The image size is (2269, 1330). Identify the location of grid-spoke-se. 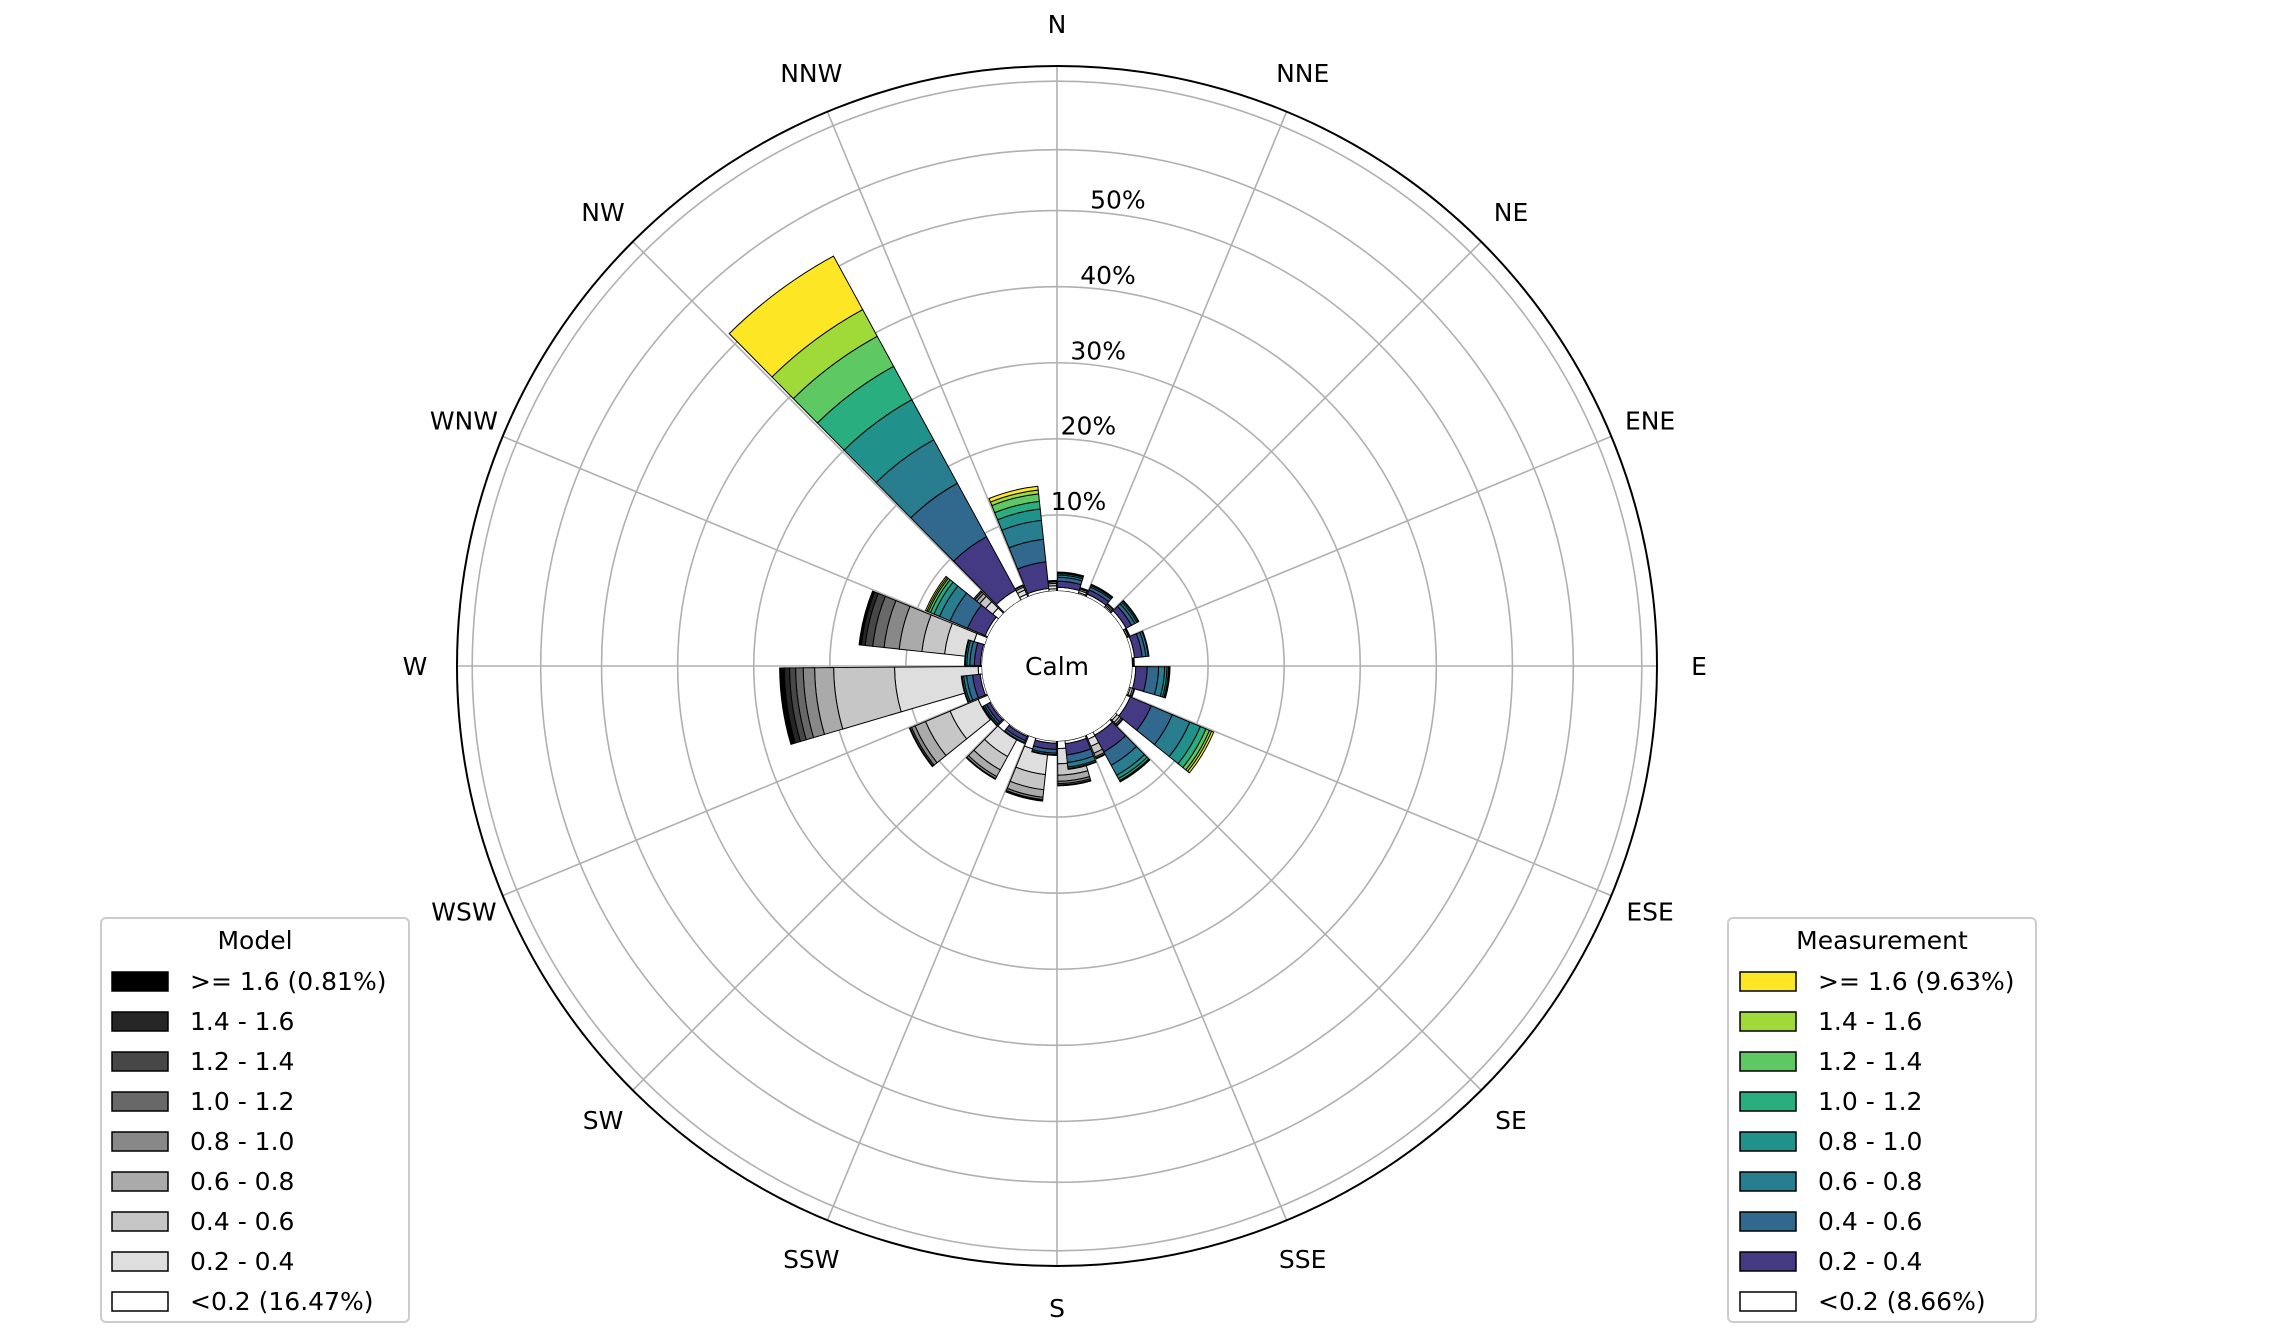
(1269, 878).